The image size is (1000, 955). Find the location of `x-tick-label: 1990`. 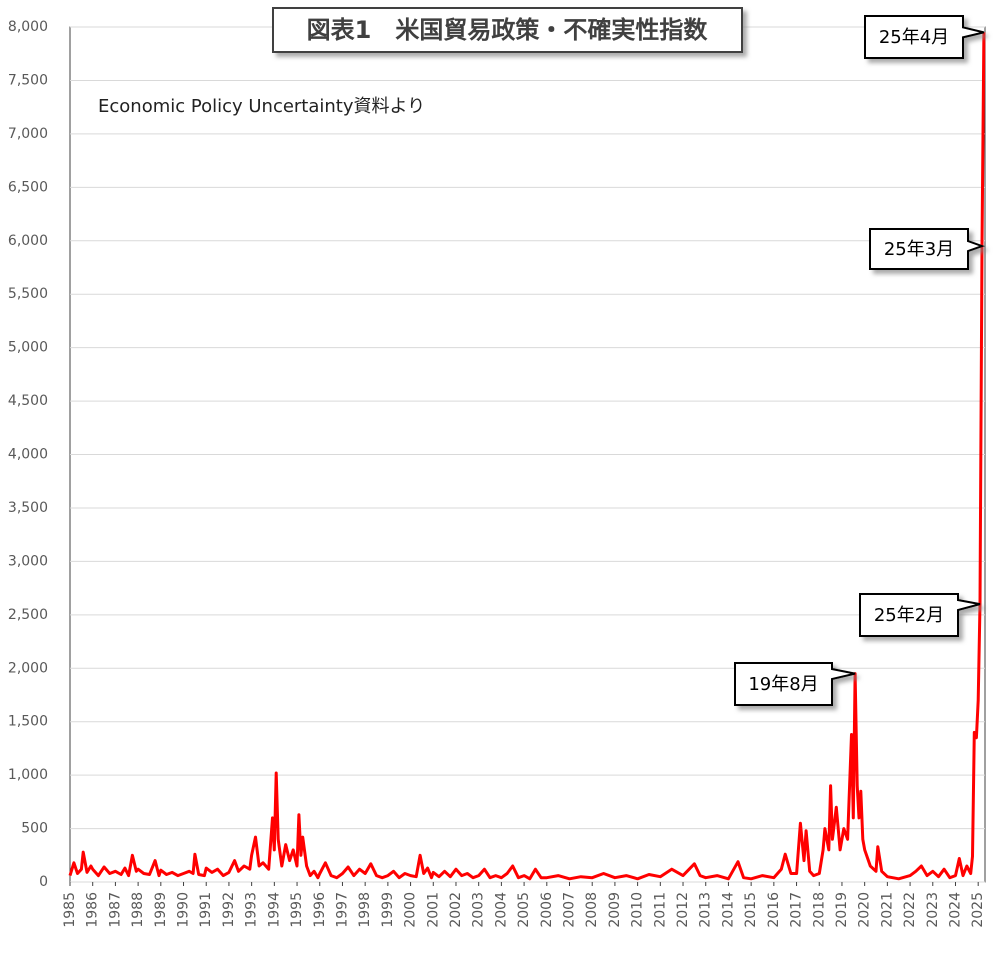

x-tick-label: 1990 is located at coordinates (184, 910).